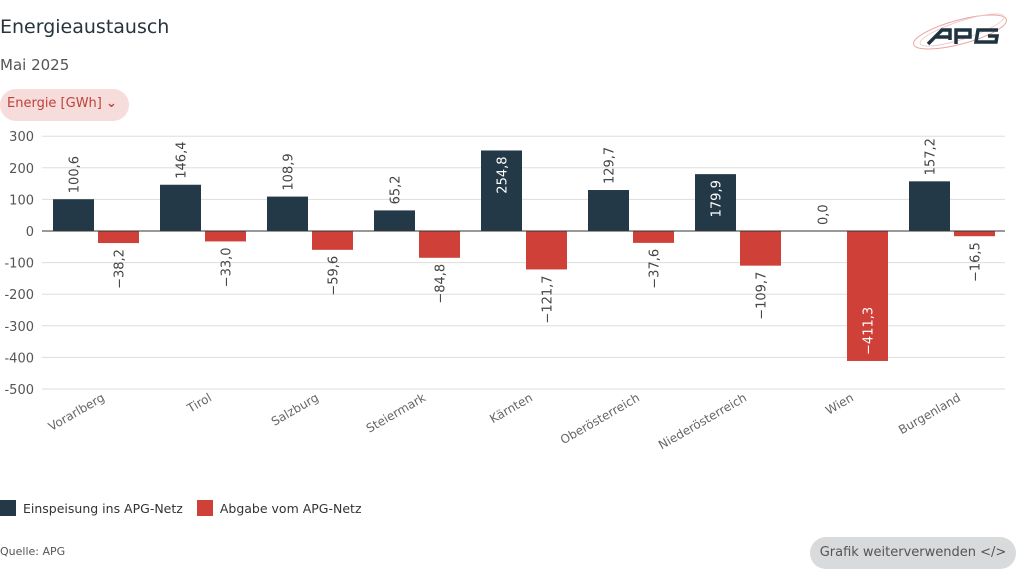  What do you see at coordinates (227, 267) in the screenshot?
I see `data-label: −33,0` at bounding box center [227, 267].